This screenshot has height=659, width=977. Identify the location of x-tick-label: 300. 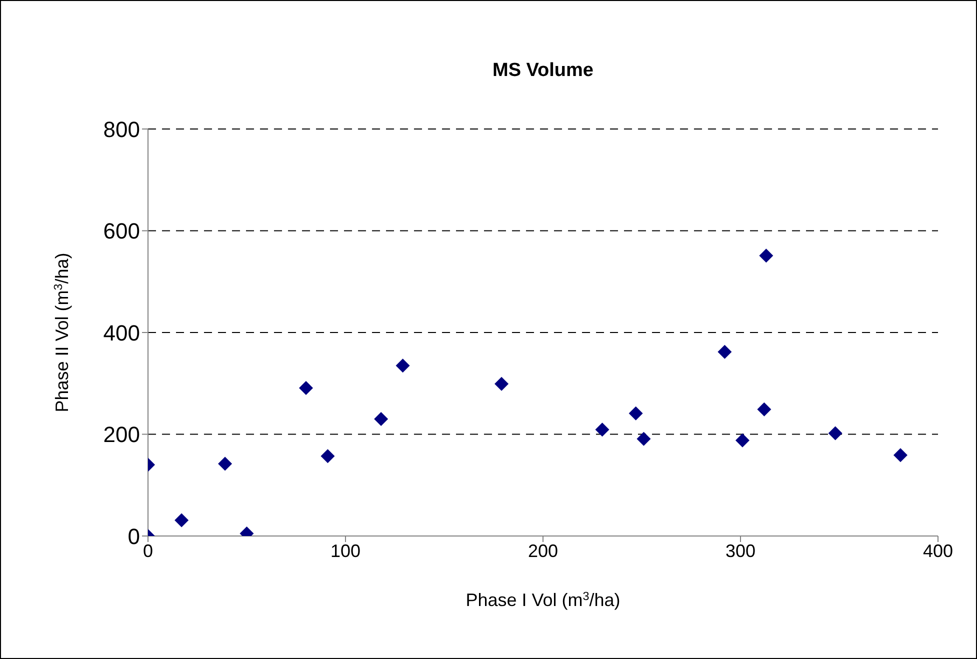
(740, 550).